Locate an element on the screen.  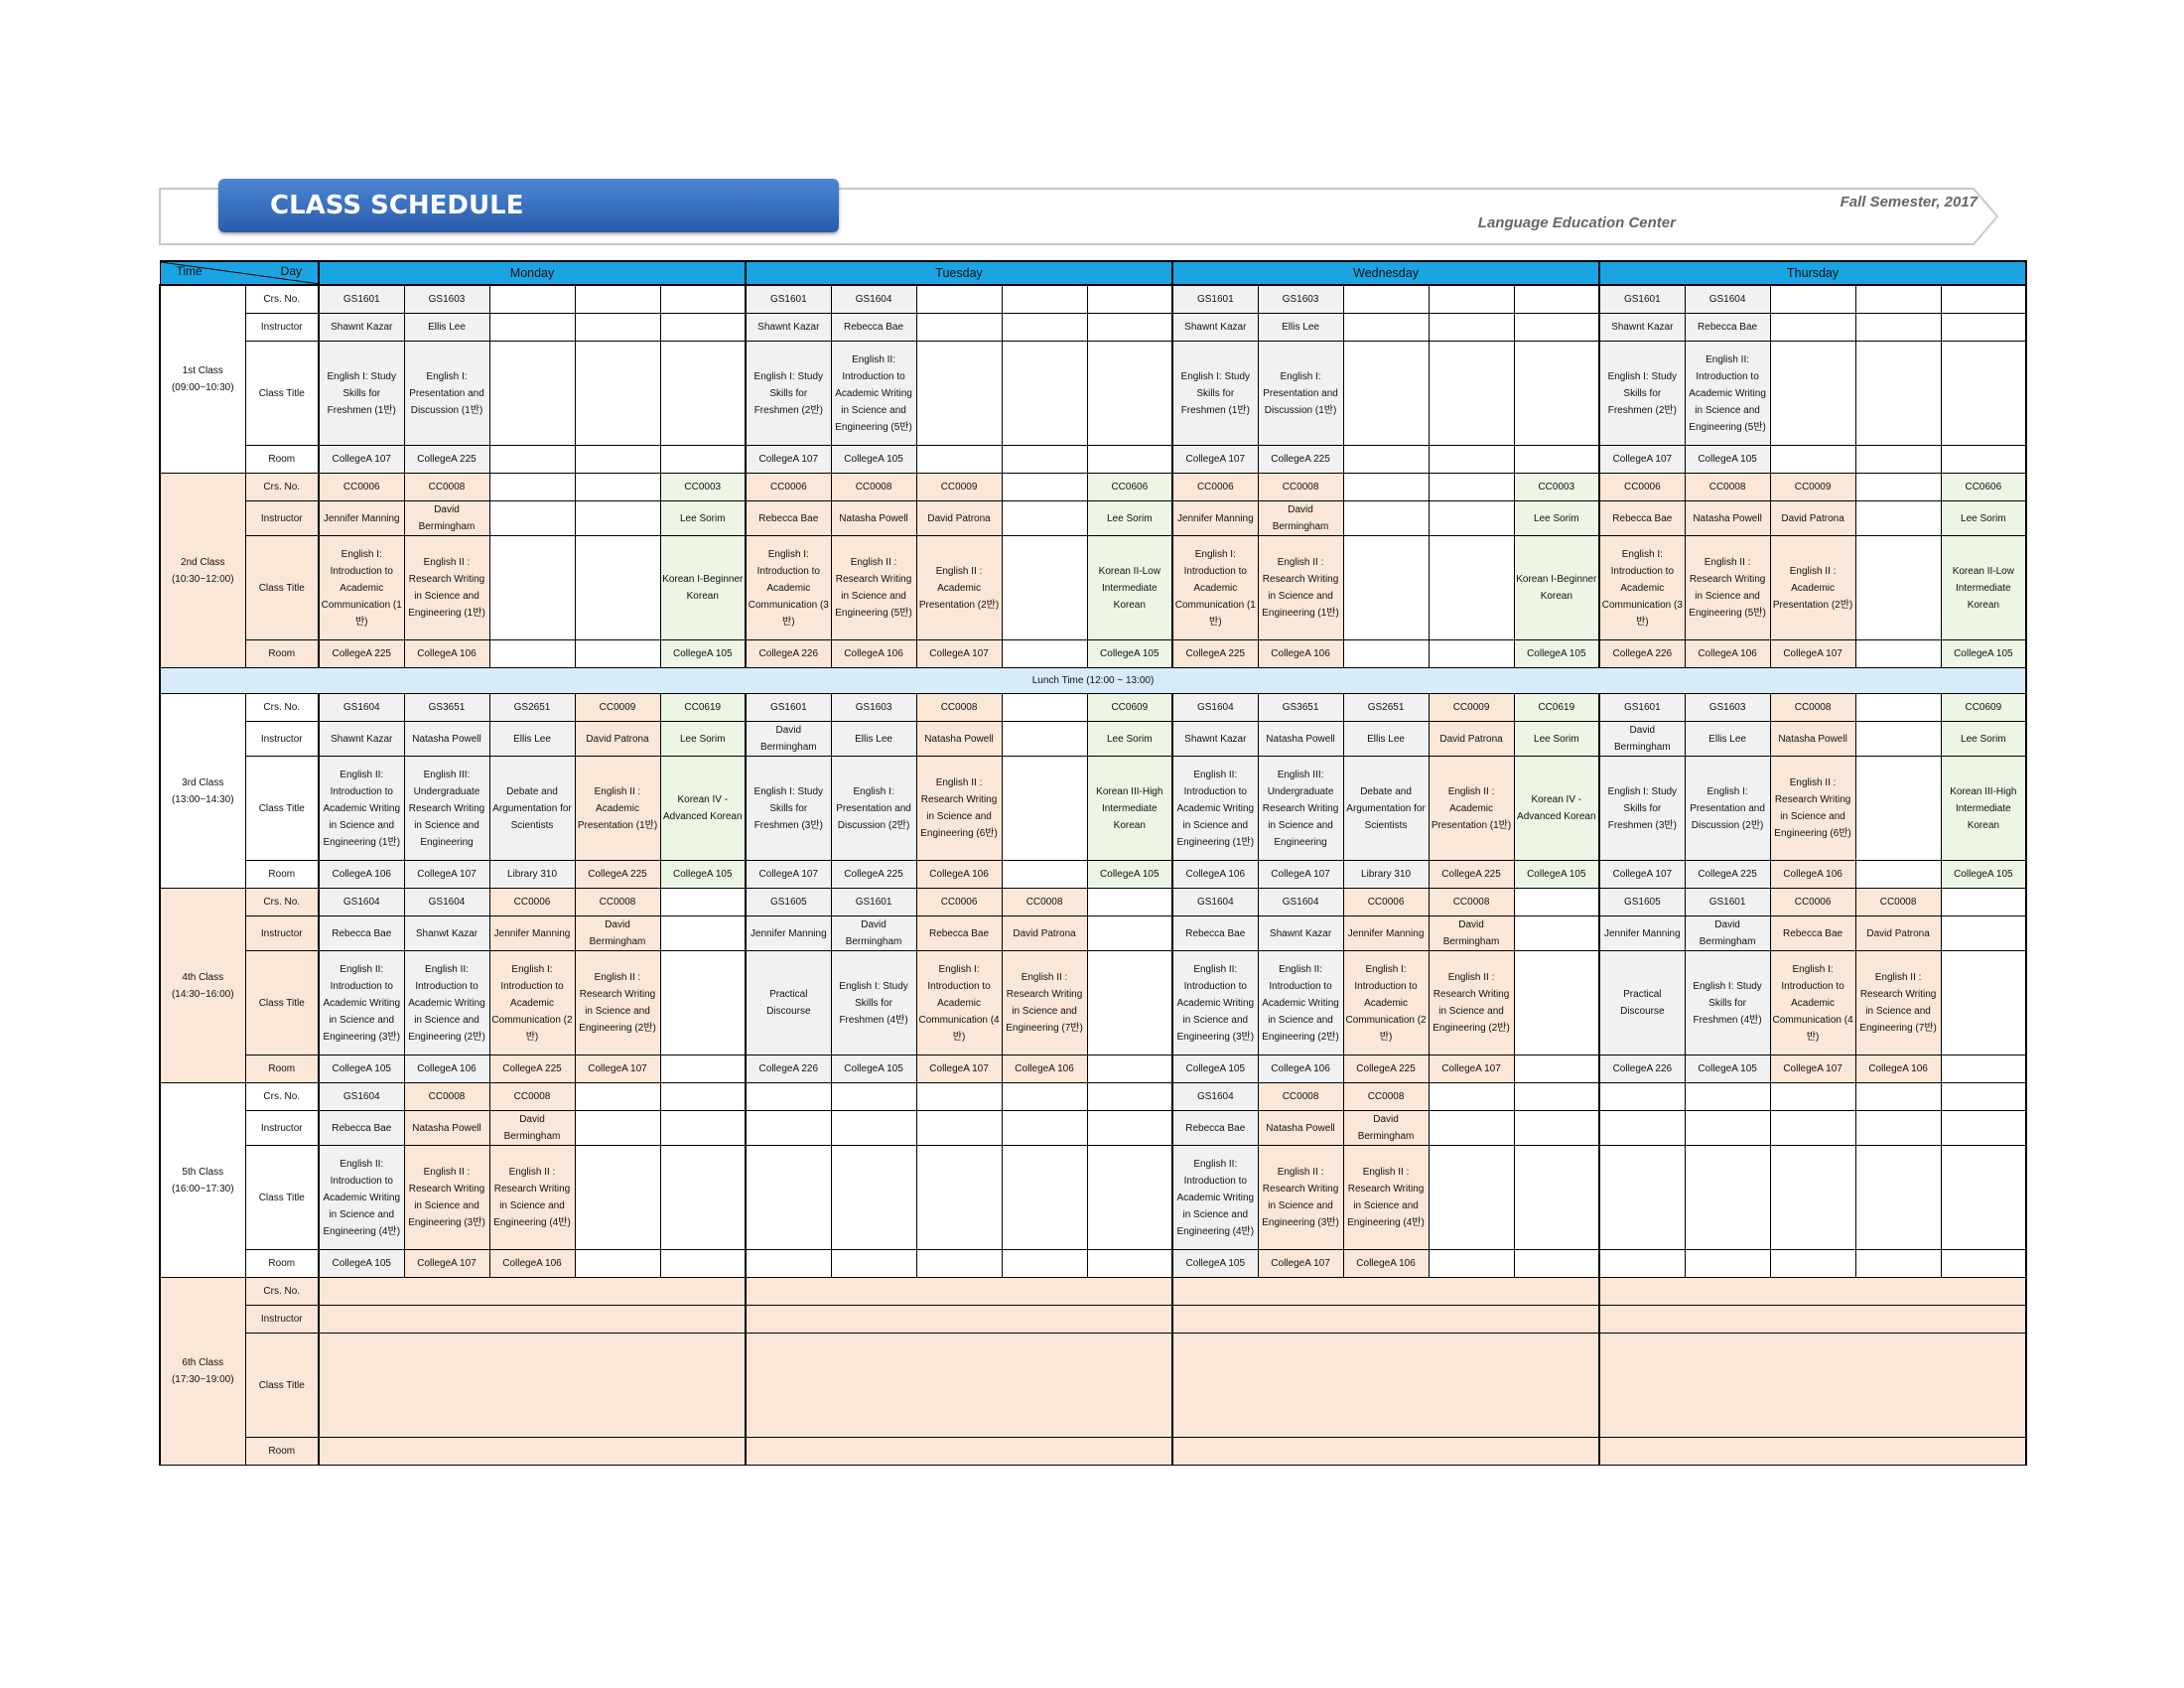
class-title: Debate and Argumentation for Scientists is located at coordinates (1386, 808).